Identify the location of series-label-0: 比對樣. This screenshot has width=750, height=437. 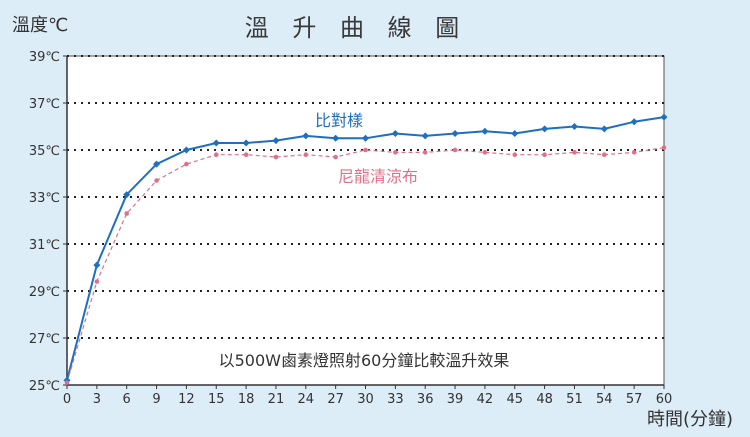
(339, 120).